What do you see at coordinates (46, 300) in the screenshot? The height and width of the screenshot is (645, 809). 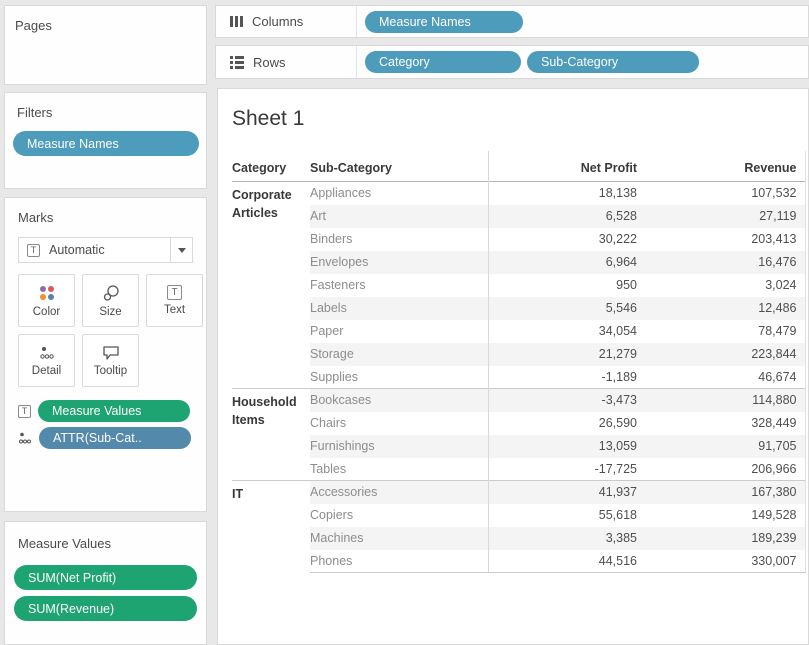 I see `color-button: Color` at bounding box center [46, 300].